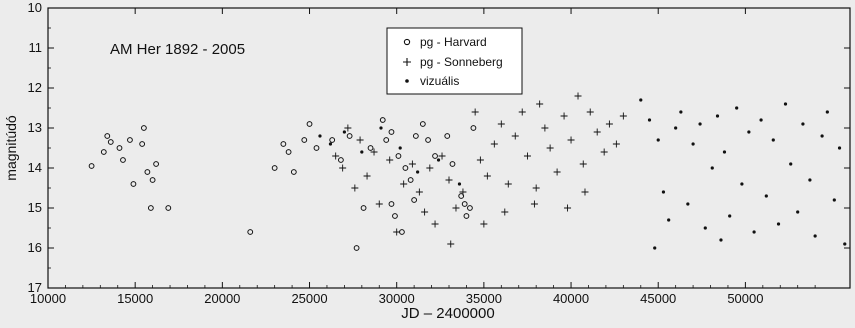  What do you see at coordinates (177, 49) in the screenshot?
I see `chart-title: AM Her 1892 - 2005` at bounding box center [177, 49].